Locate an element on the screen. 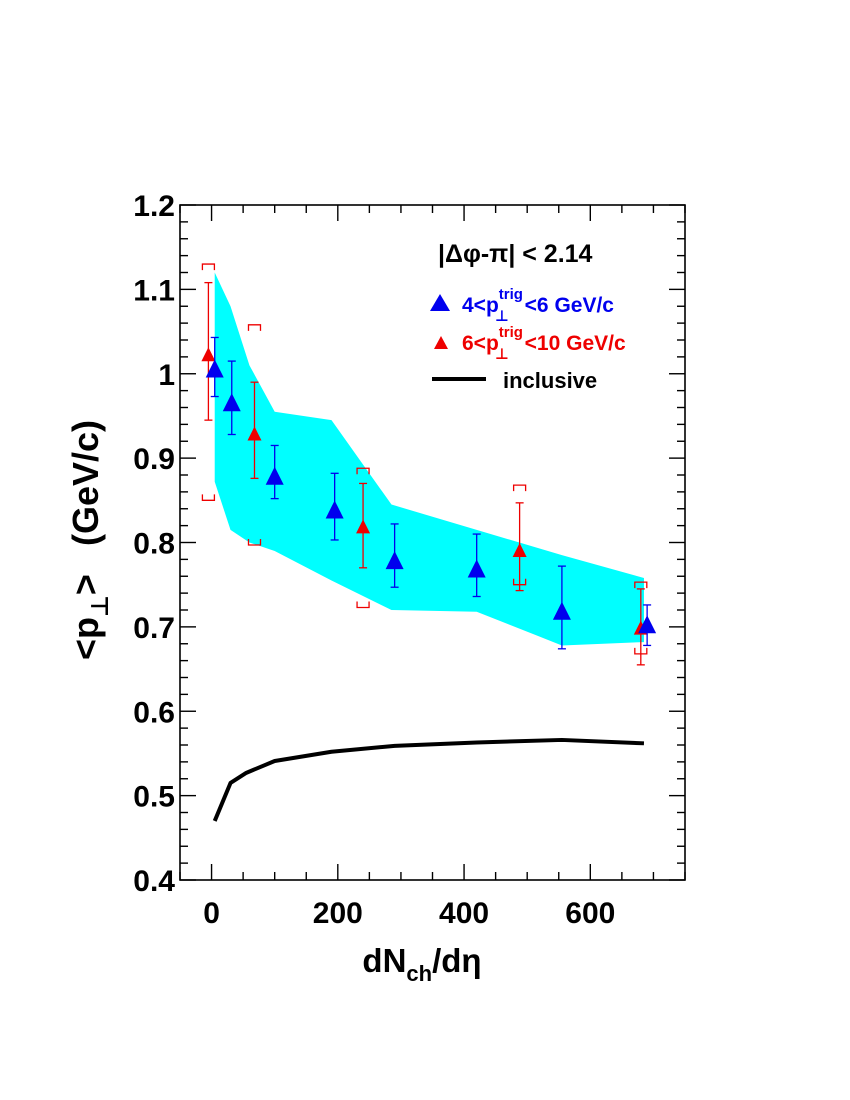 This screenshot has height=1100, width=850. x-axis-title-main: dN is located at coordinates (384, 960).